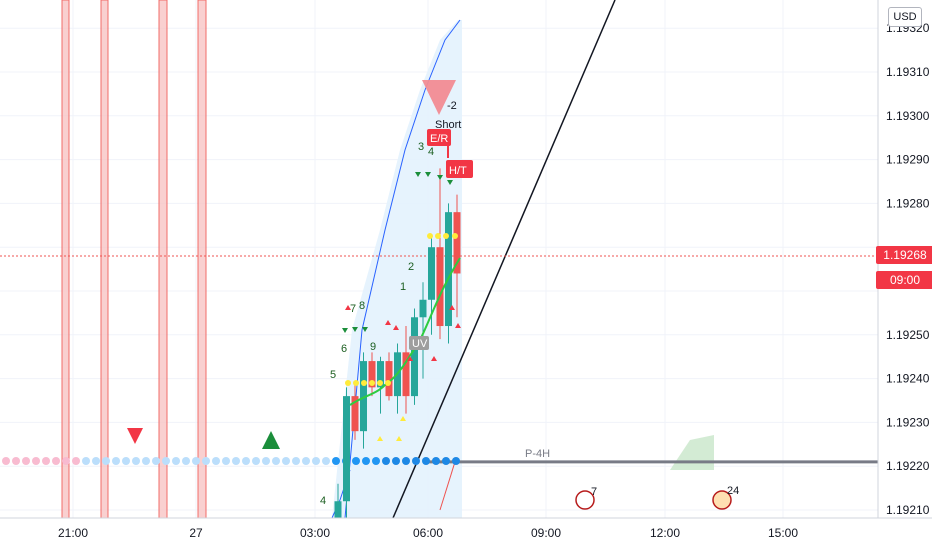  Describe the element at coordinates (594, 492) in the screenshot. I see `event-count-label: 7` at that location.